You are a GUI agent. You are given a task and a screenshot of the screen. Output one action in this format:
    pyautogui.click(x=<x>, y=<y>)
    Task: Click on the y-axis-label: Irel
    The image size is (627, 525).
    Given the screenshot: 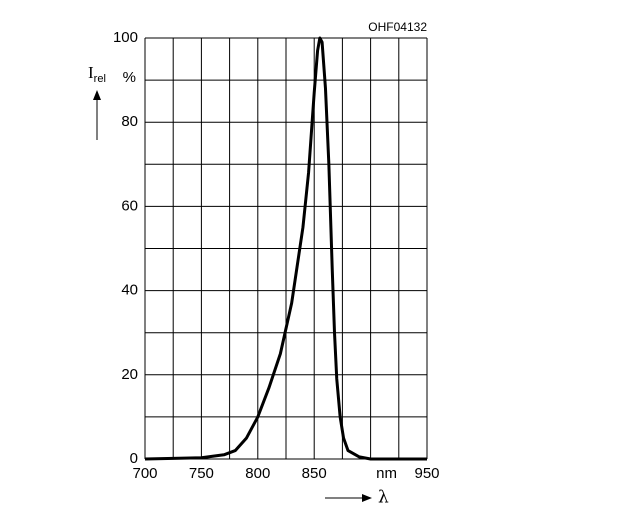 What is the action you would take?
    pyautogui.click(x=97, y=74)
    